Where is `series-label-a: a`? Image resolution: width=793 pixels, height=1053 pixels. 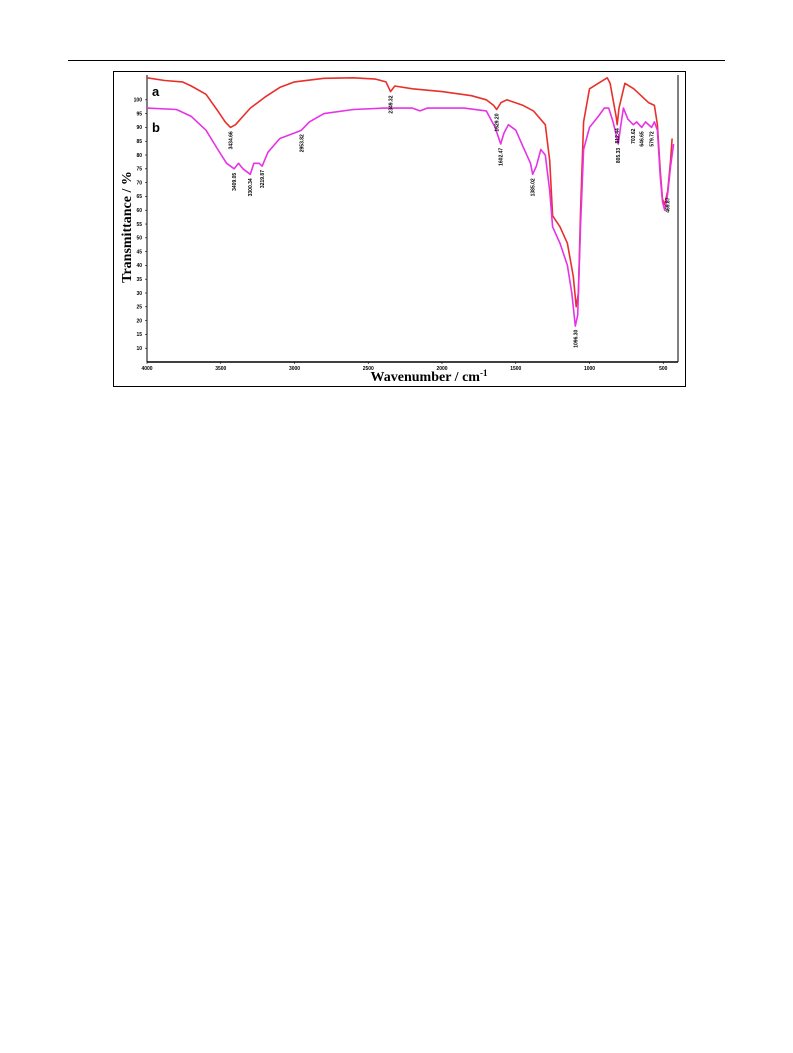 series-label-a: a is located at coordinates (156, 91).